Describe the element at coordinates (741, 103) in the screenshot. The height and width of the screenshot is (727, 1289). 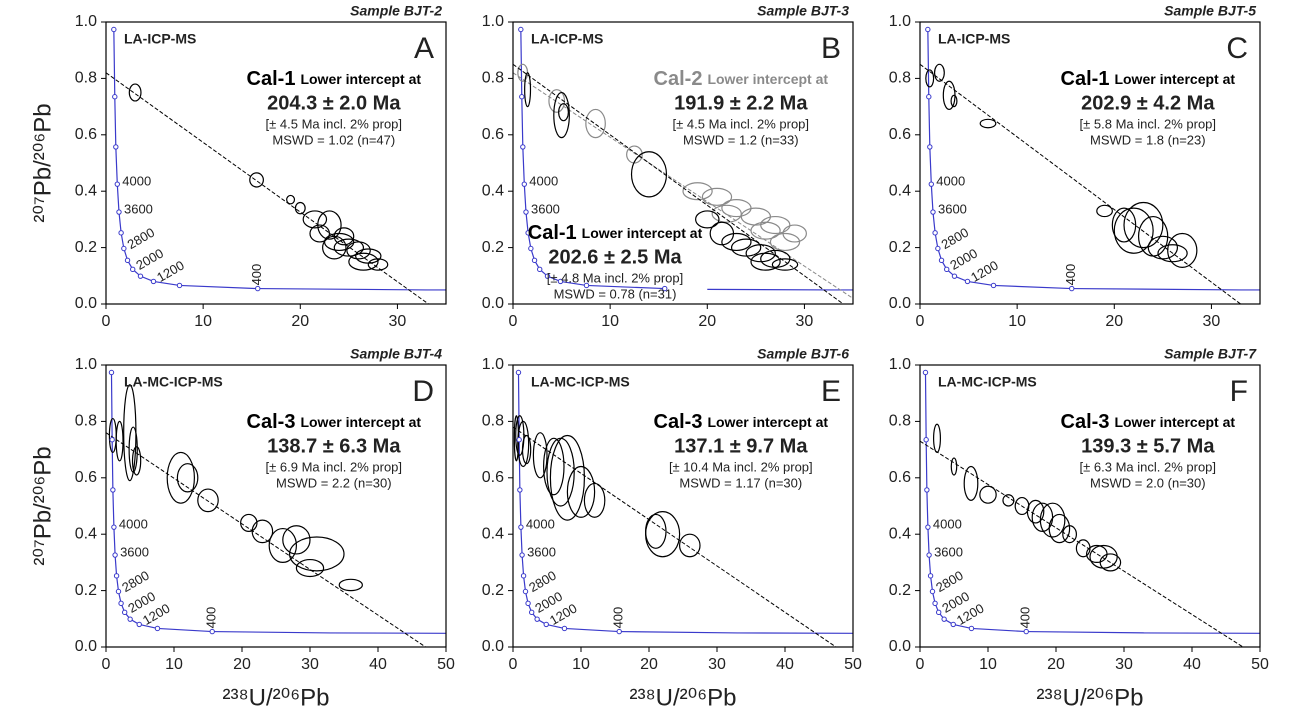
I see `age: 191.9 ± 2.2 Ma` at that location.